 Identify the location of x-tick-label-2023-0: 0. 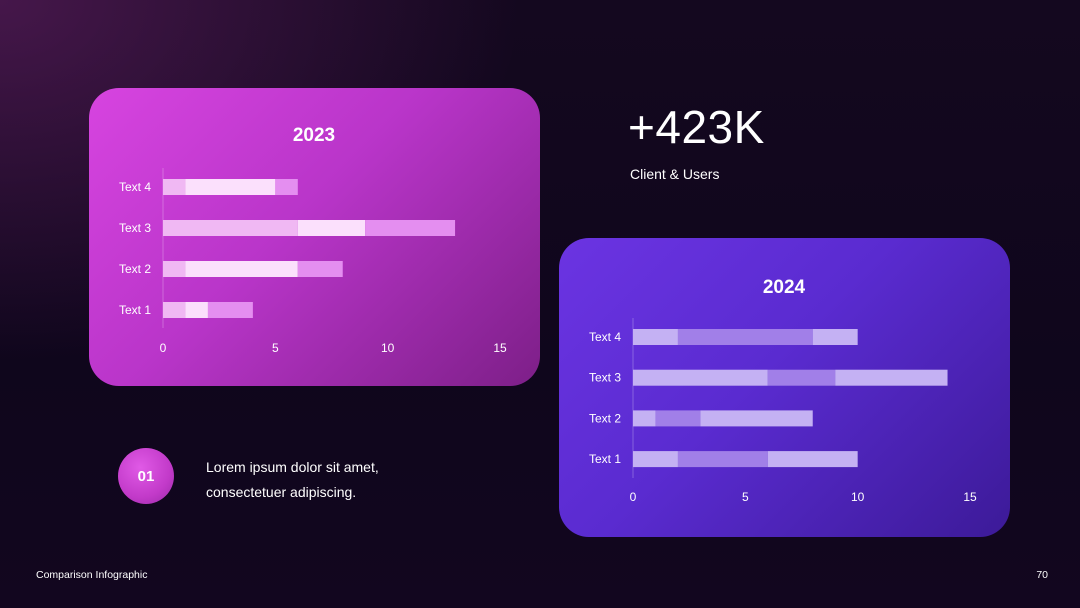
(163, 348).